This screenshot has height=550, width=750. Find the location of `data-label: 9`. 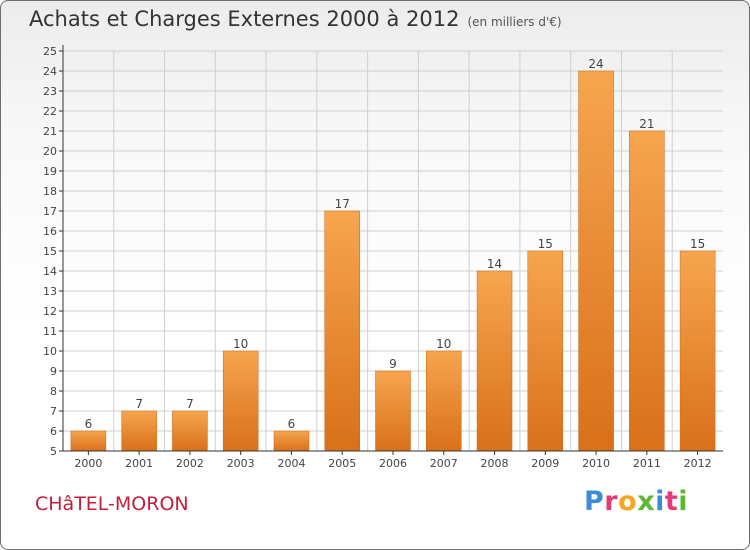

data-label: 9 is located at coordinates (393, 364).